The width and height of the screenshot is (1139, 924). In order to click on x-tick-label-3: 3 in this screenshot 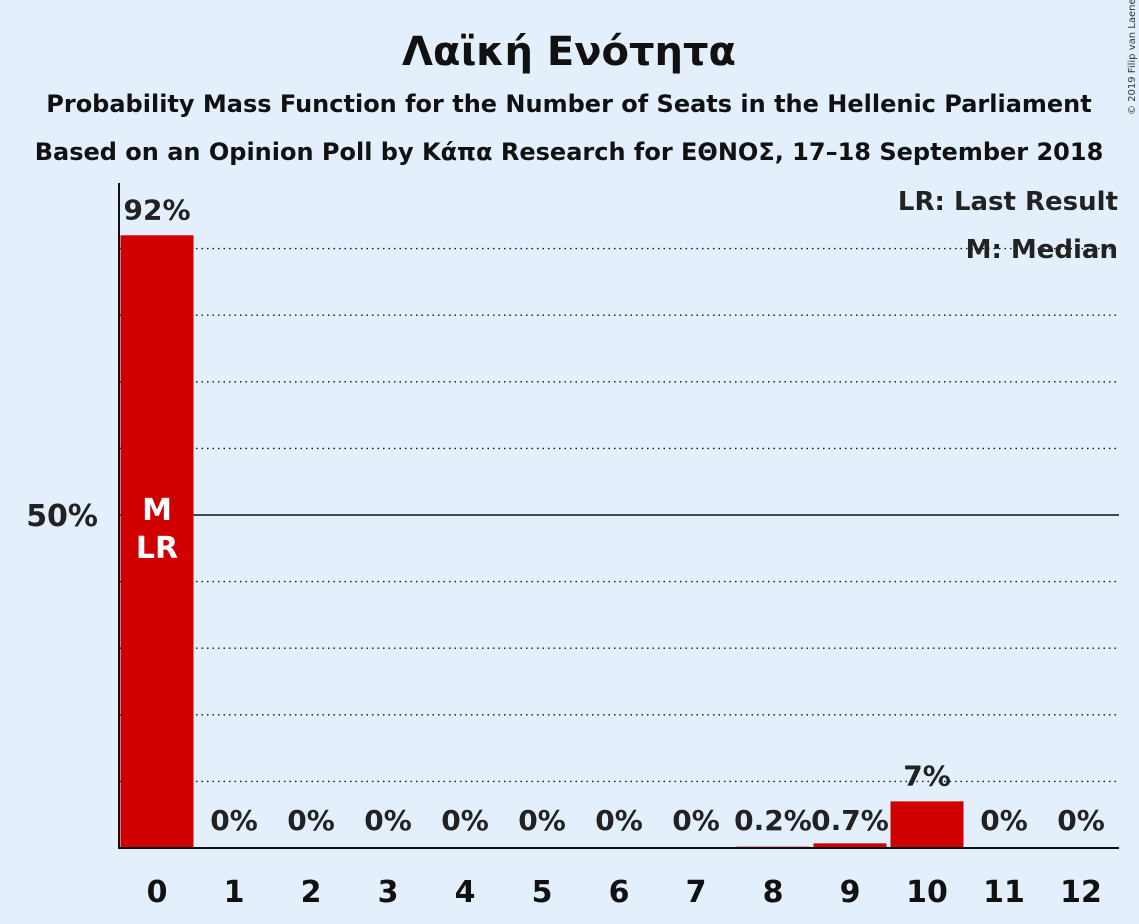, I will do `click(388, 892)`.